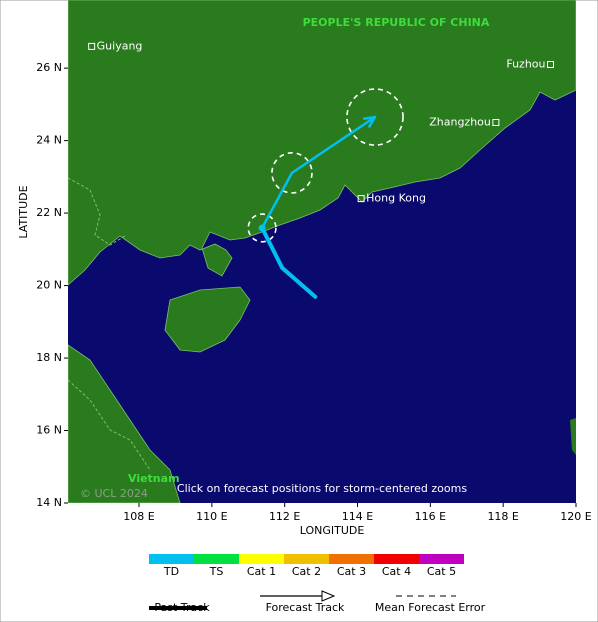  What do you see at coordinates (49, 502) in the screenshot?
I see `y-tick-label: 14 N` at bounding box center [49, 502].